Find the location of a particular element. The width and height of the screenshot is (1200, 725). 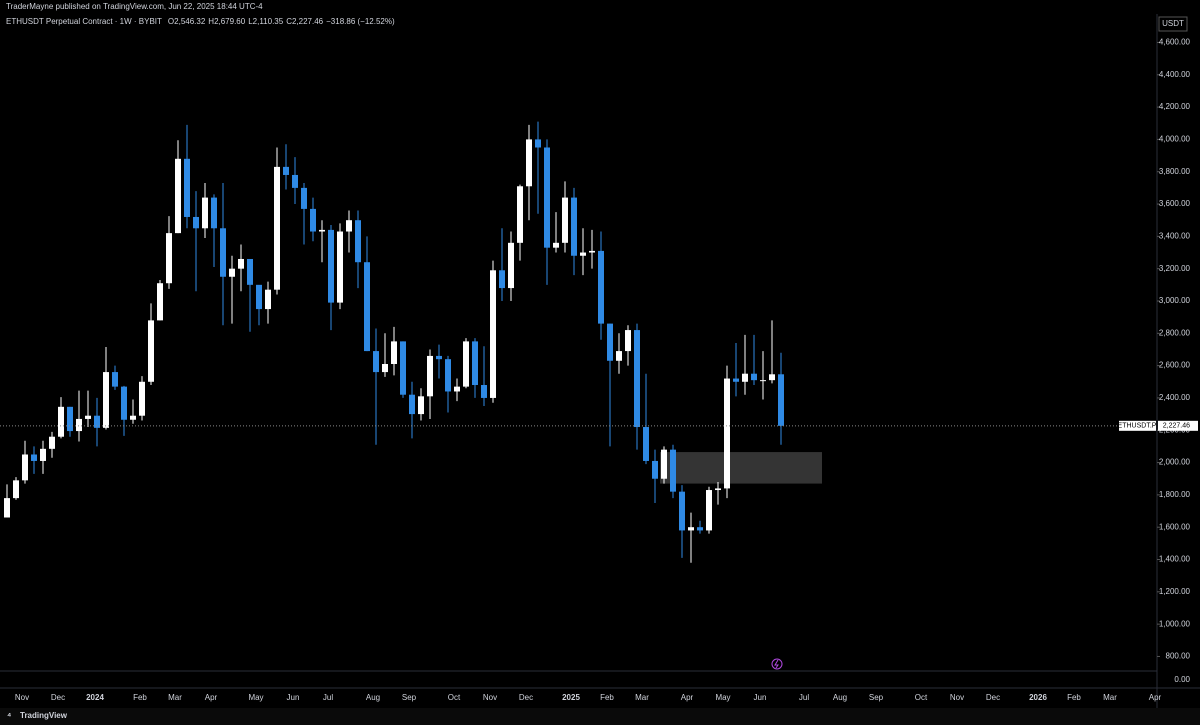

x-tick-label: Jul is located at coordinates (328, 697).